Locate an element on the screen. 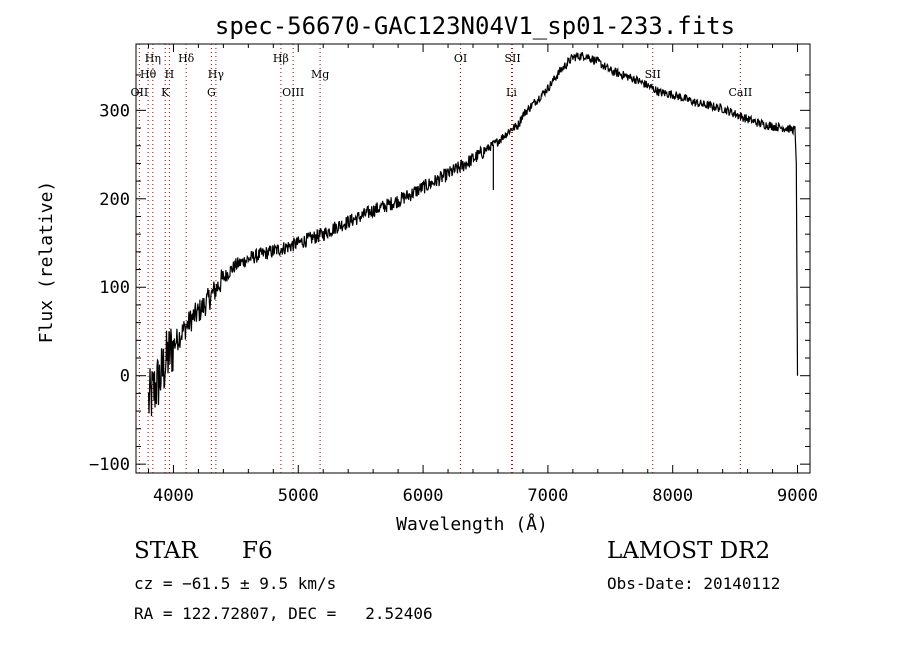 The width and height of the screenshot is (900, 649). line-marker-label: Hγ is located at coordinates (216, 74).